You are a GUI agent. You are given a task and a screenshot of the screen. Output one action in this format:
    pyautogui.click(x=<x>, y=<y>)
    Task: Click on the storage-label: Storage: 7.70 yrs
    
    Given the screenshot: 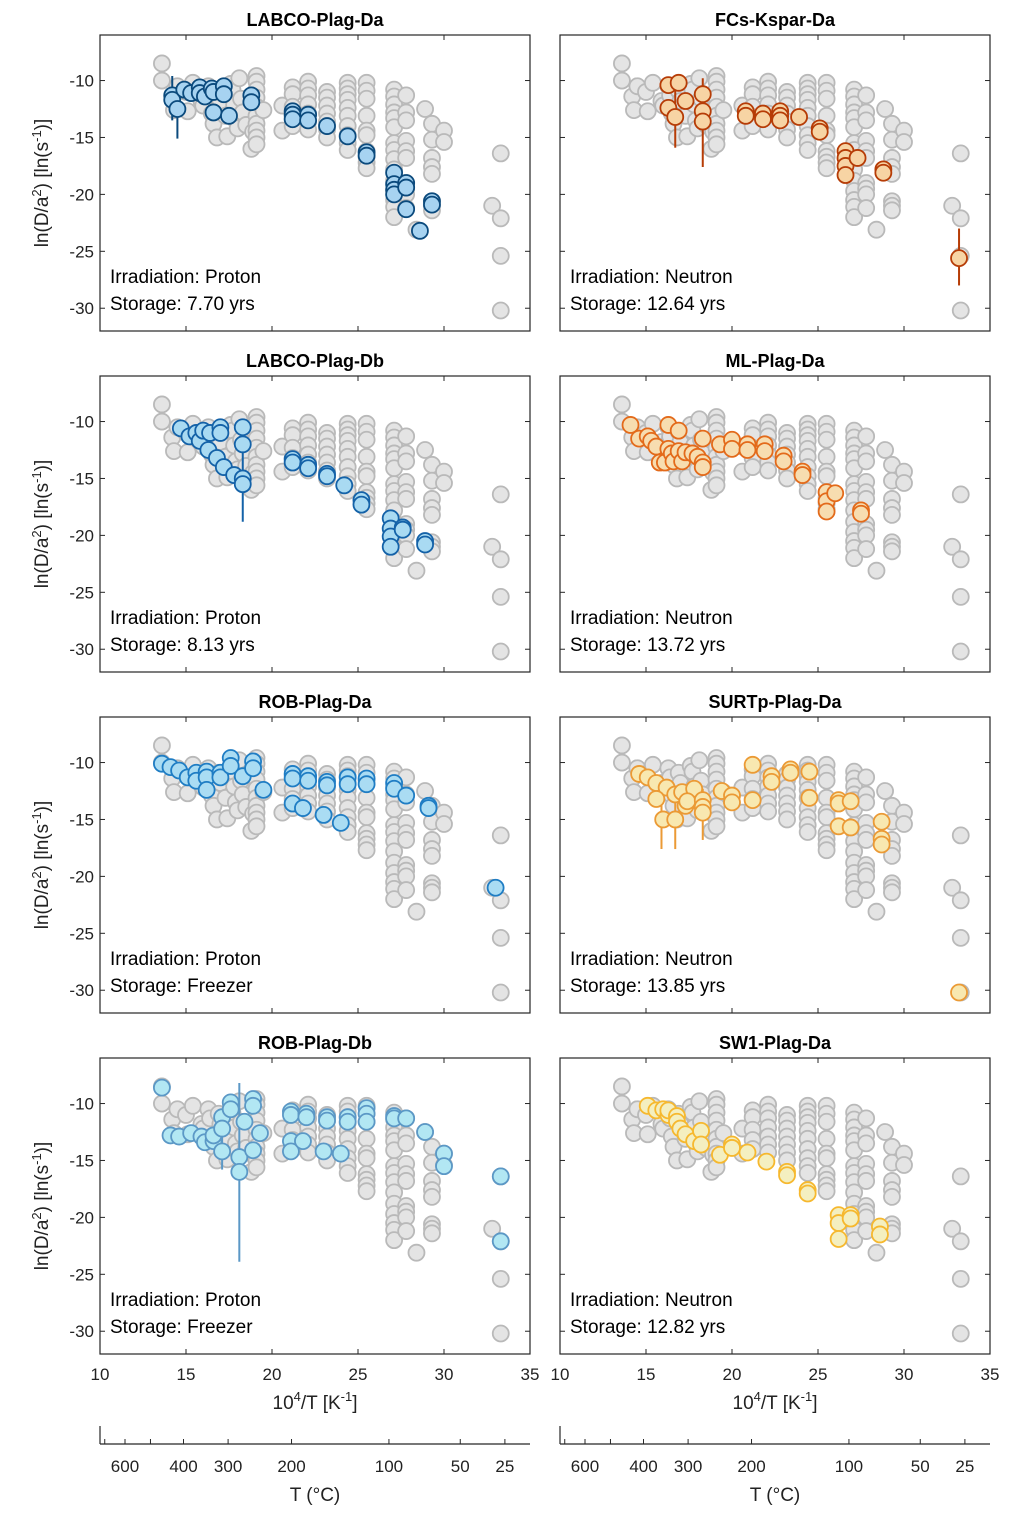 What is the action you would take?
    pyautogui.click(x=182, y=304)
    